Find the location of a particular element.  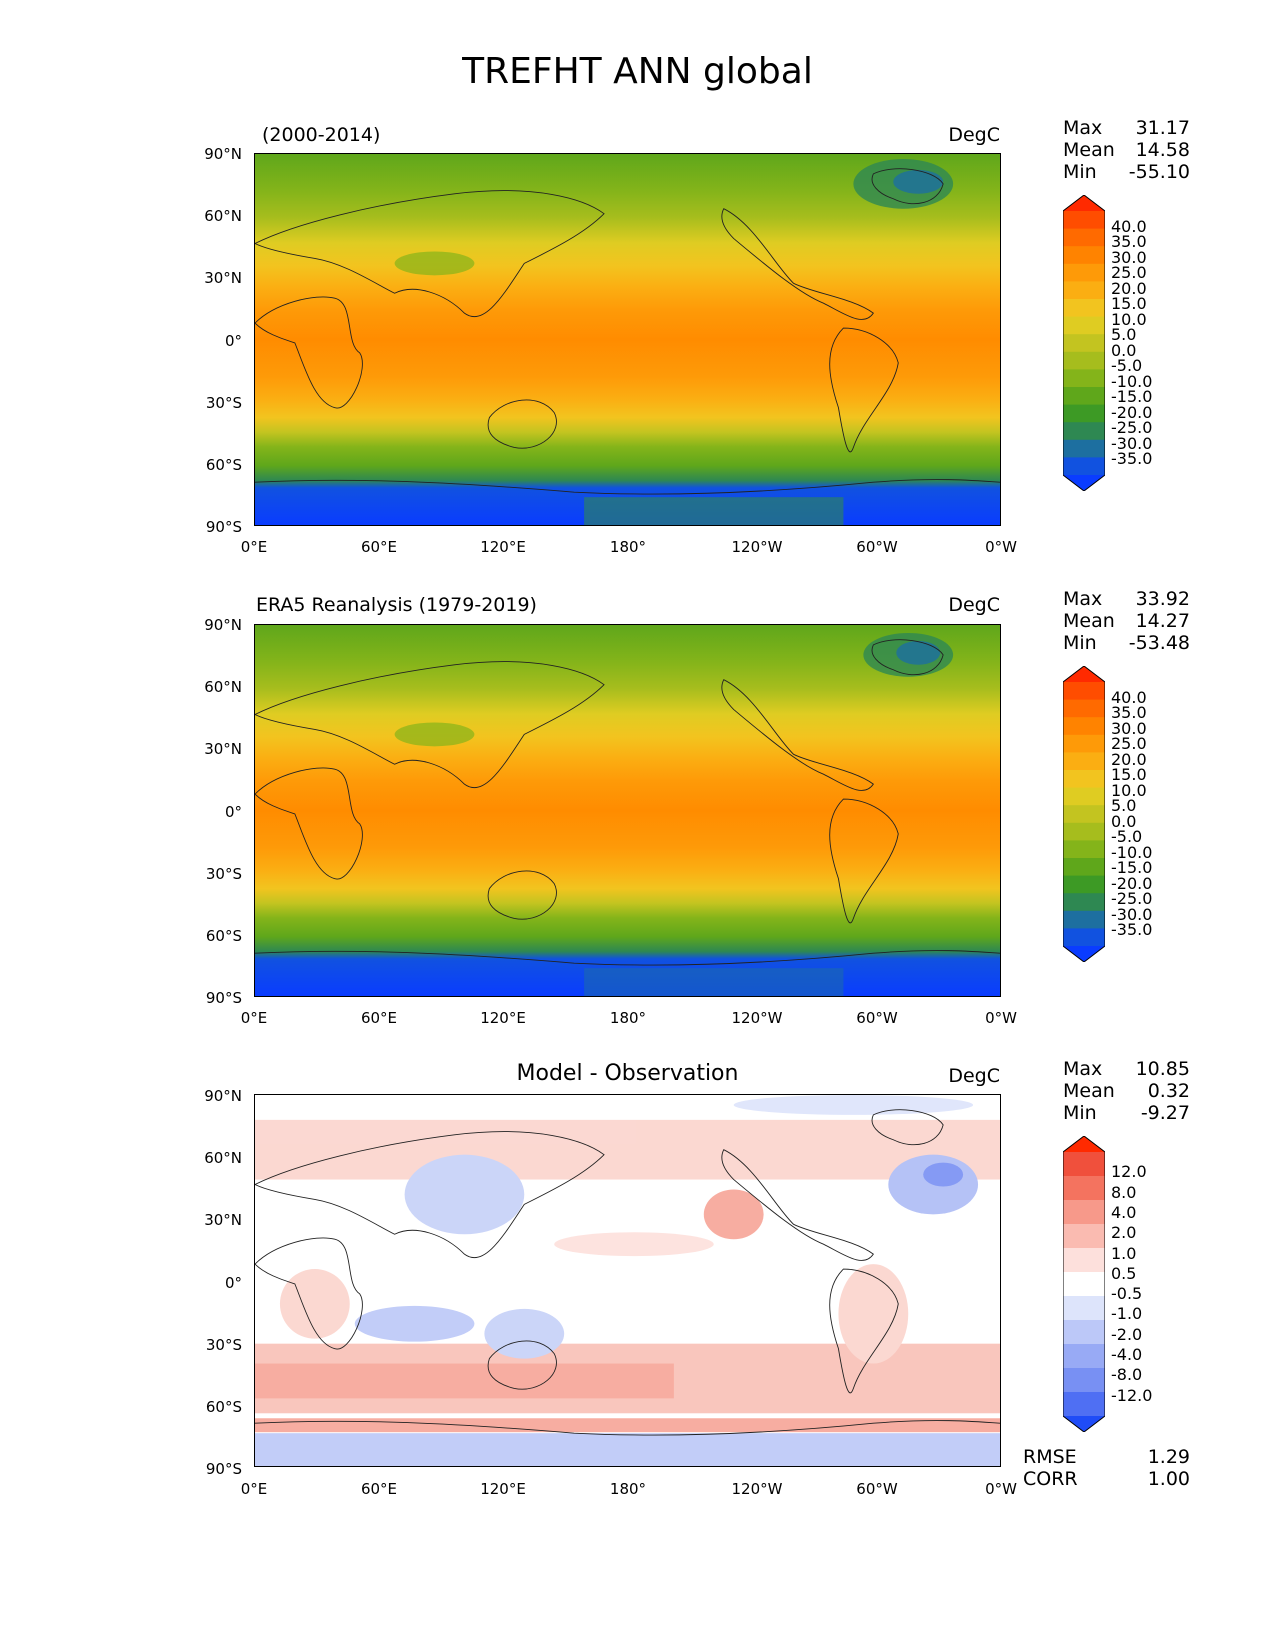

map-field is located at coordinates (627, 339).